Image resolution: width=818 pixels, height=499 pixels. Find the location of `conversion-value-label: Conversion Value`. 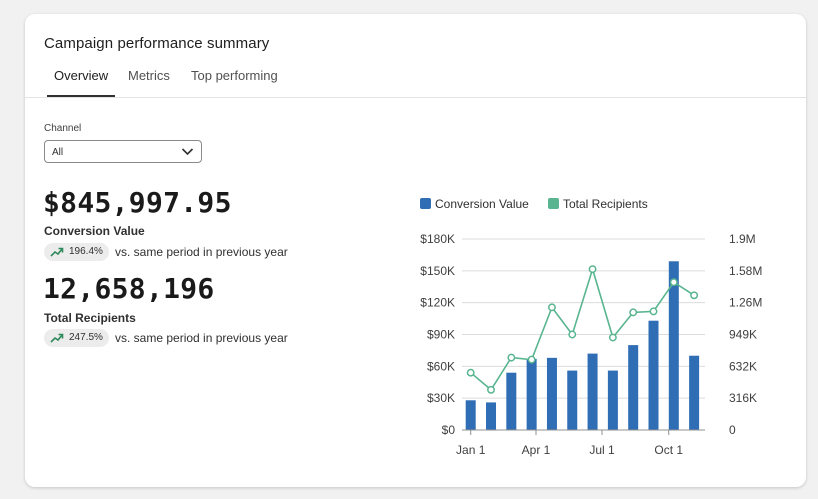

conversion-value-label: Conversion Value is located at coordinates (94, 231).